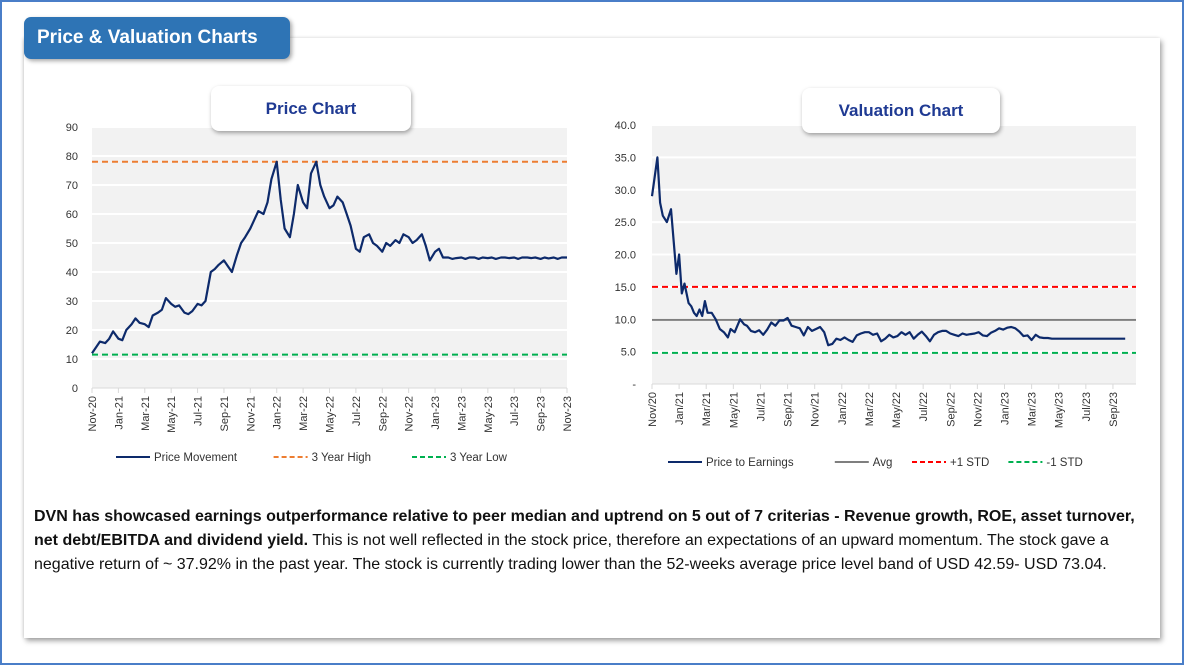 The image size is (1184, 665). Describe the element at coordinates (789, 409) in the screenshot. I see `x-tick-label: Sep/21` at that location.